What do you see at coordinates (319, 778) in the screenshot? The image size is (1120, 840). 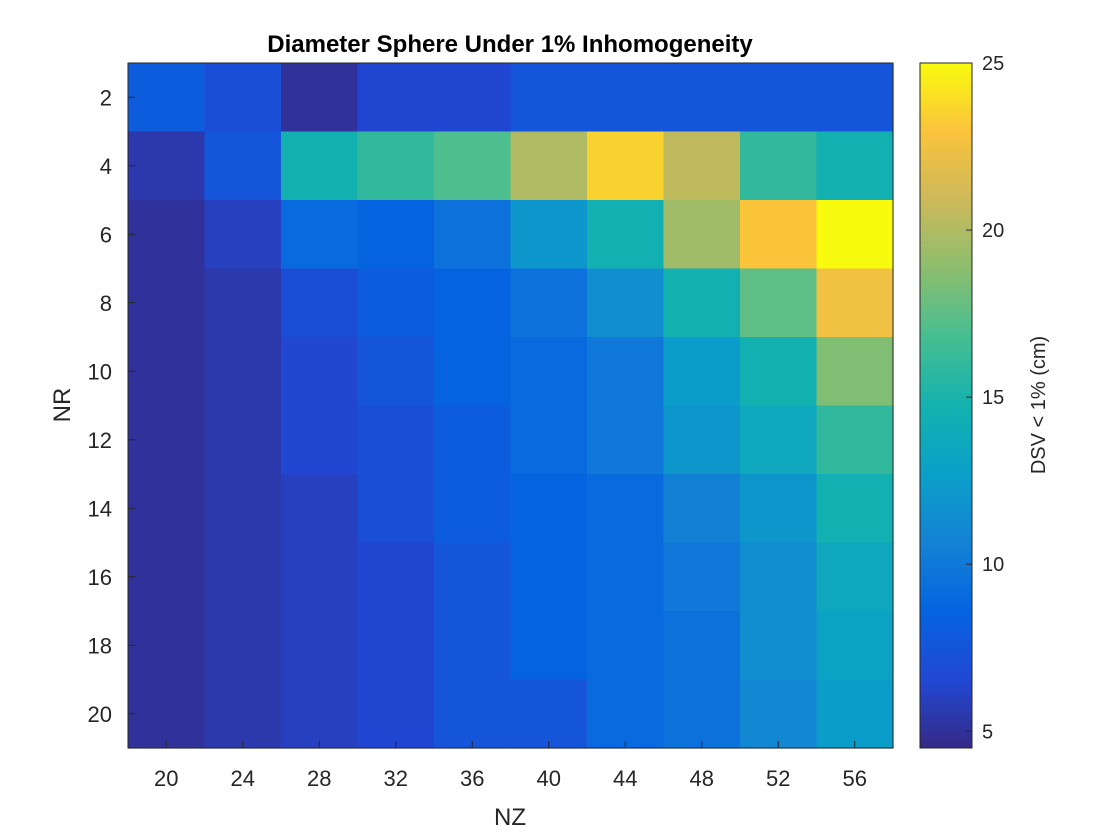 I see `x-tick-label: 28` at bounding box center [319, 778].